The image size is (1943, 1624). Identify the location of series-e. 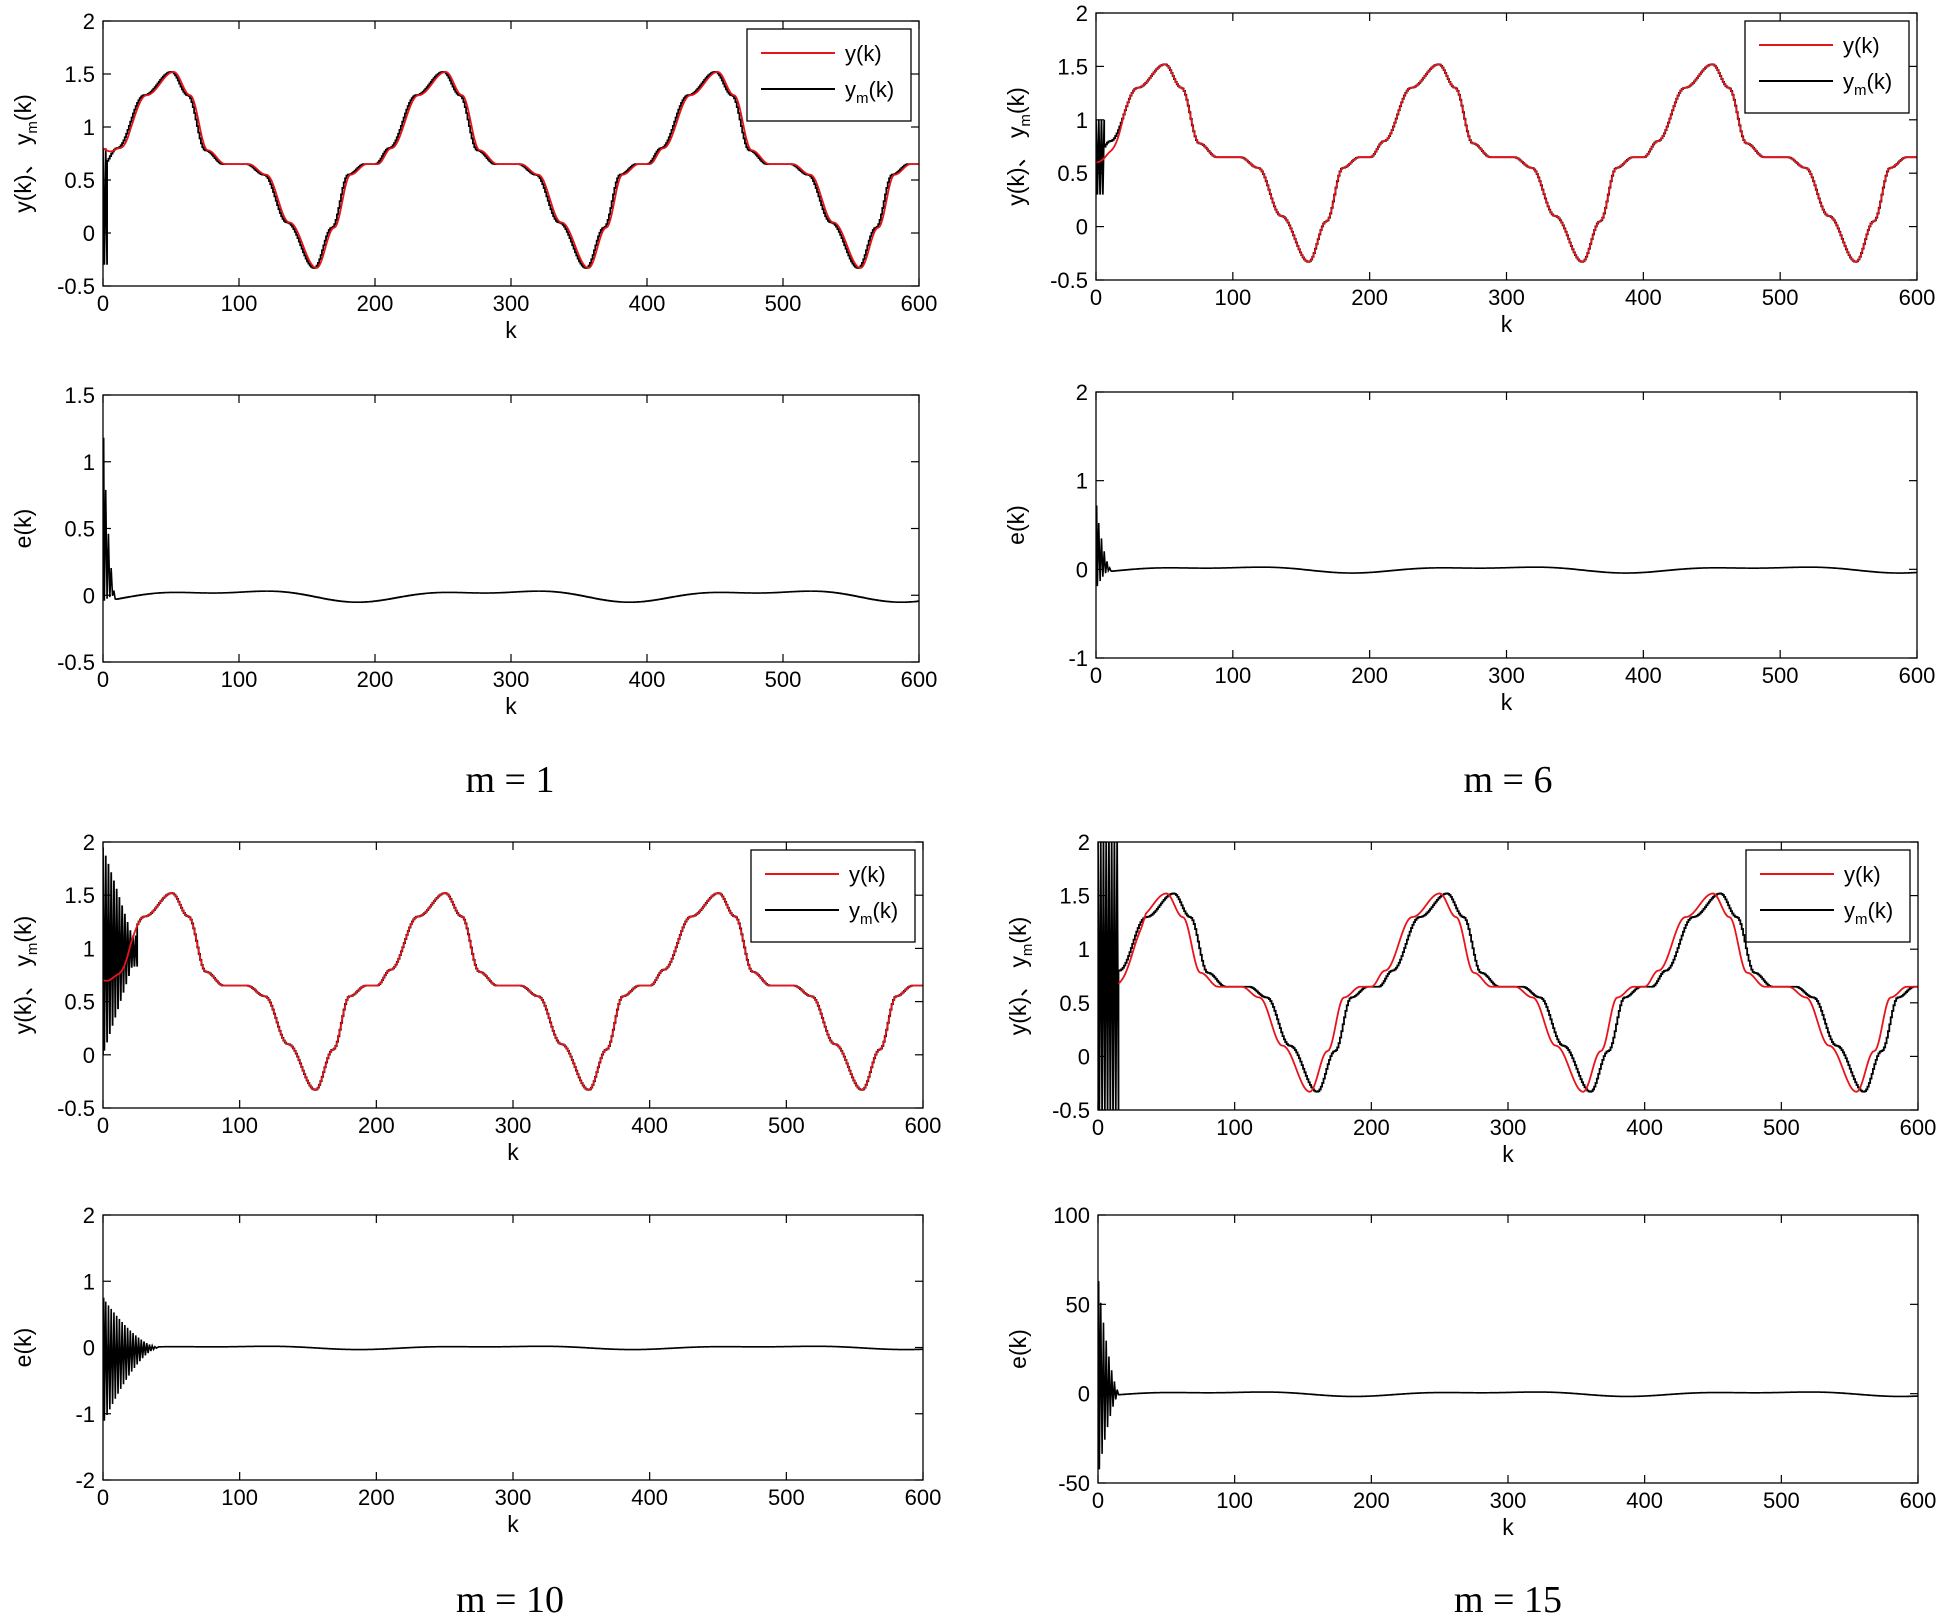
(513, 1359).